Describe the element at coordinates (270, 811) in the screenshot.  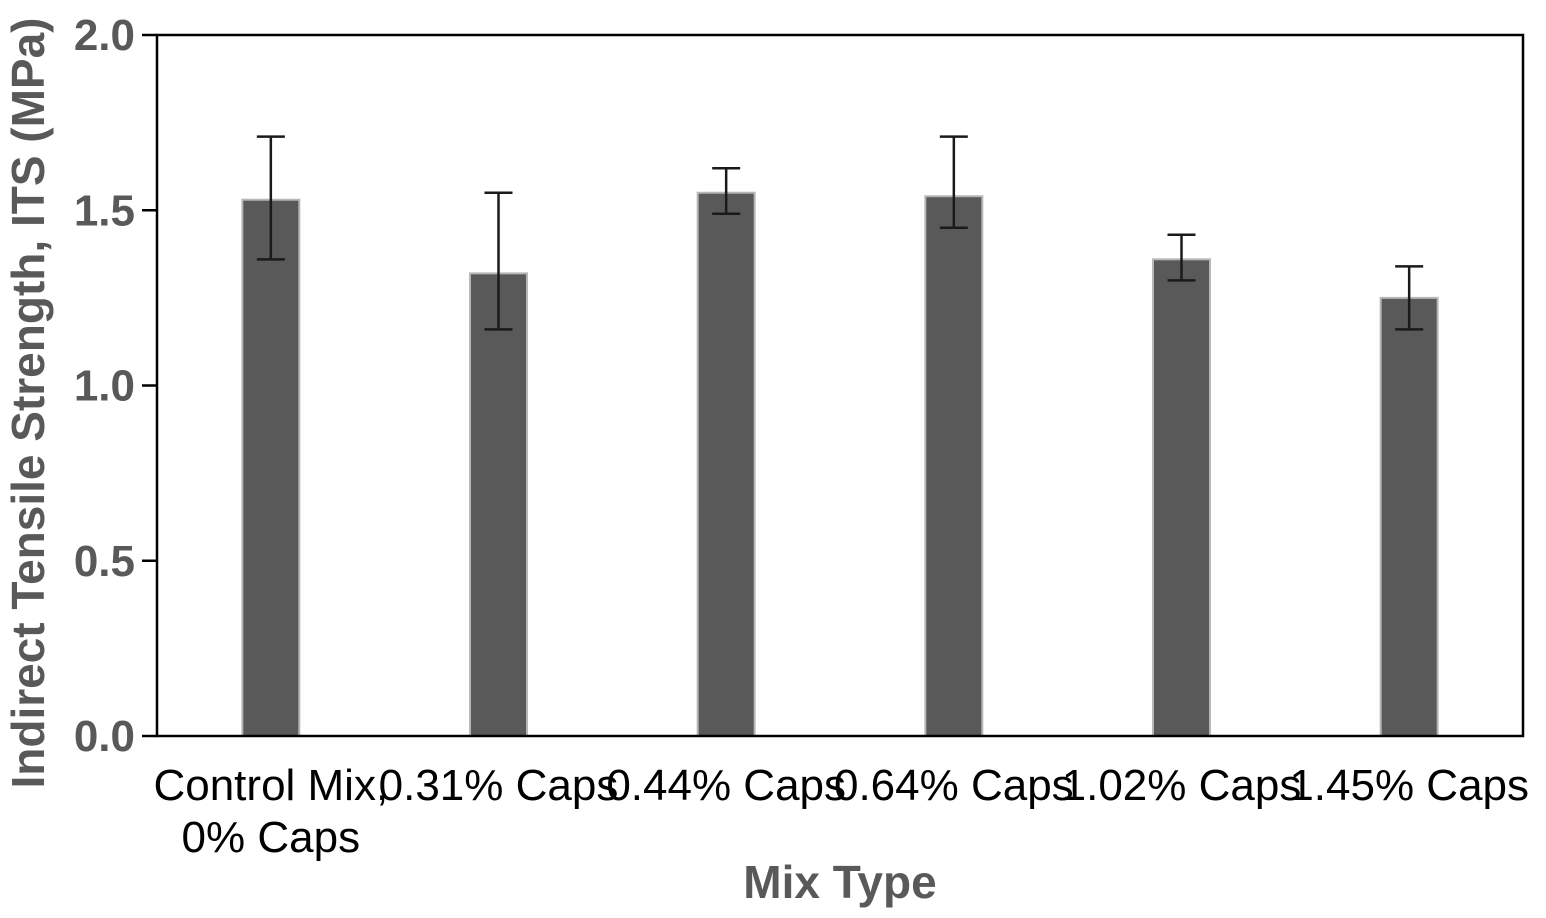
I see `x-category-label: Control Mix, 0% Caps` at that location.